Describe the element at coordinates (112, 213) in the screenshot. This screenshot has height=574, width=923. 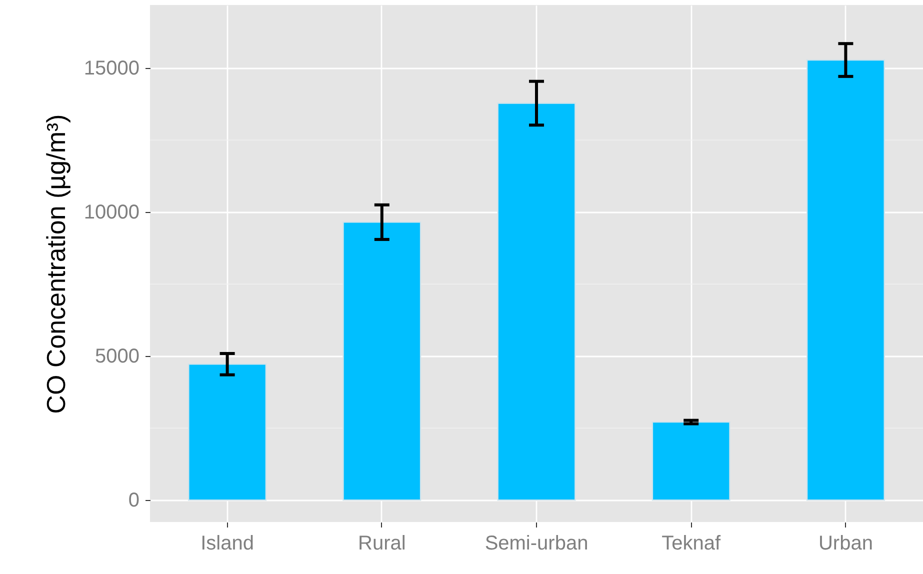
I see `y-tick-label: 10000` at that location.